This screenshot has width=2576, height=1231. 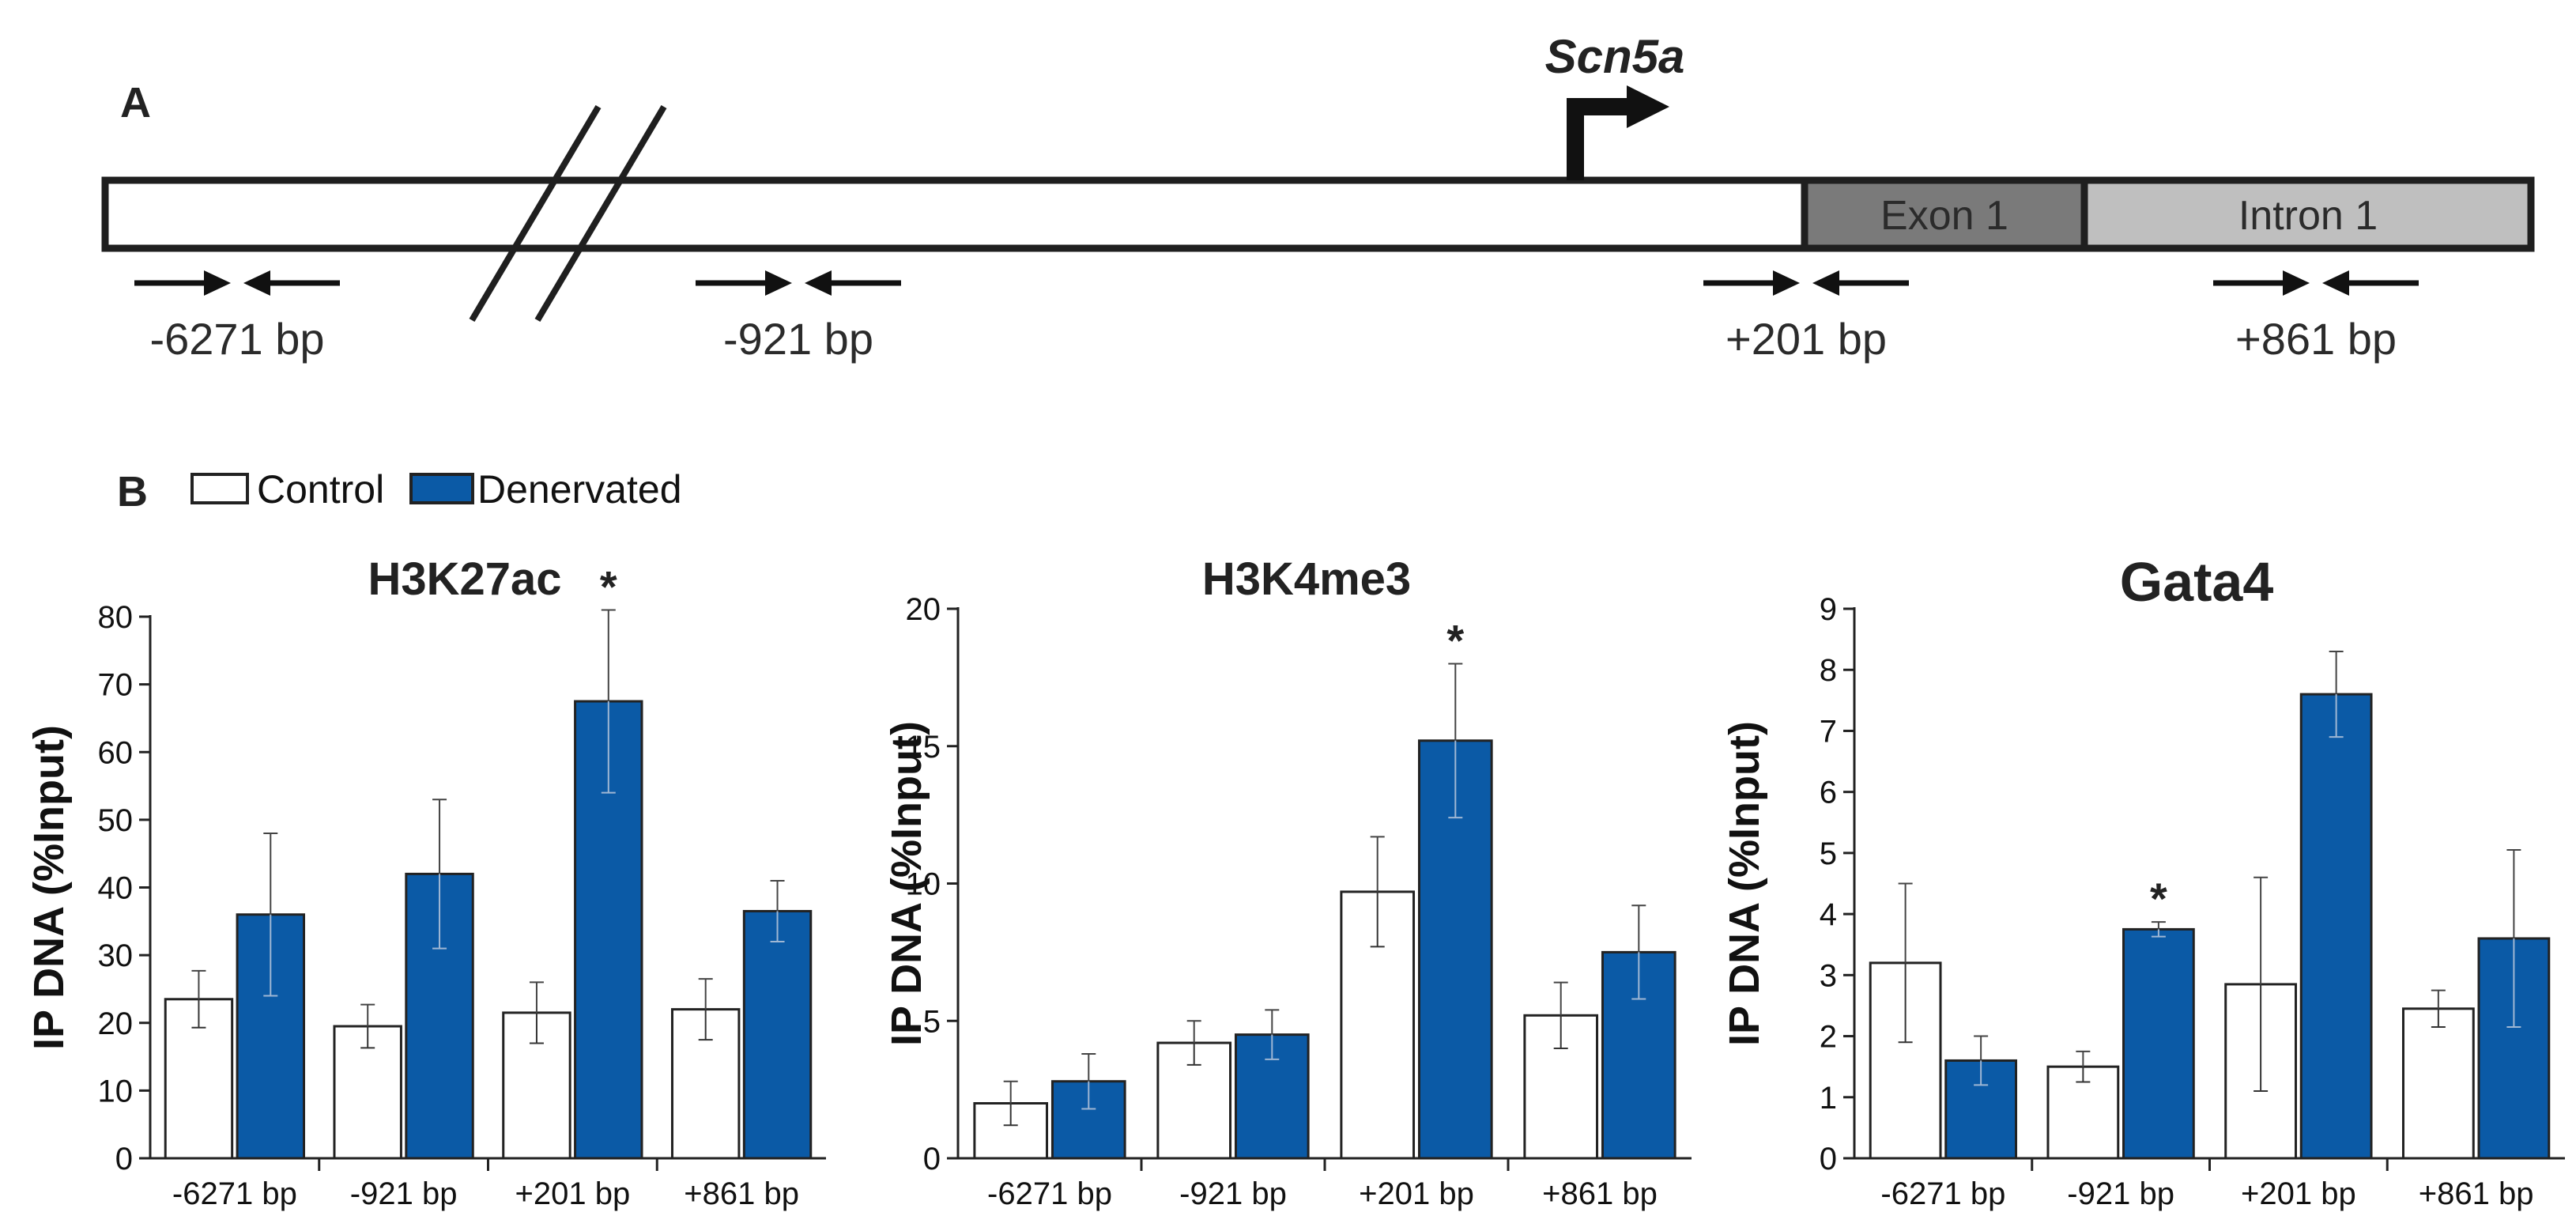 I want to click on primer-label: +201 bp, so click(x=1806, y=339).